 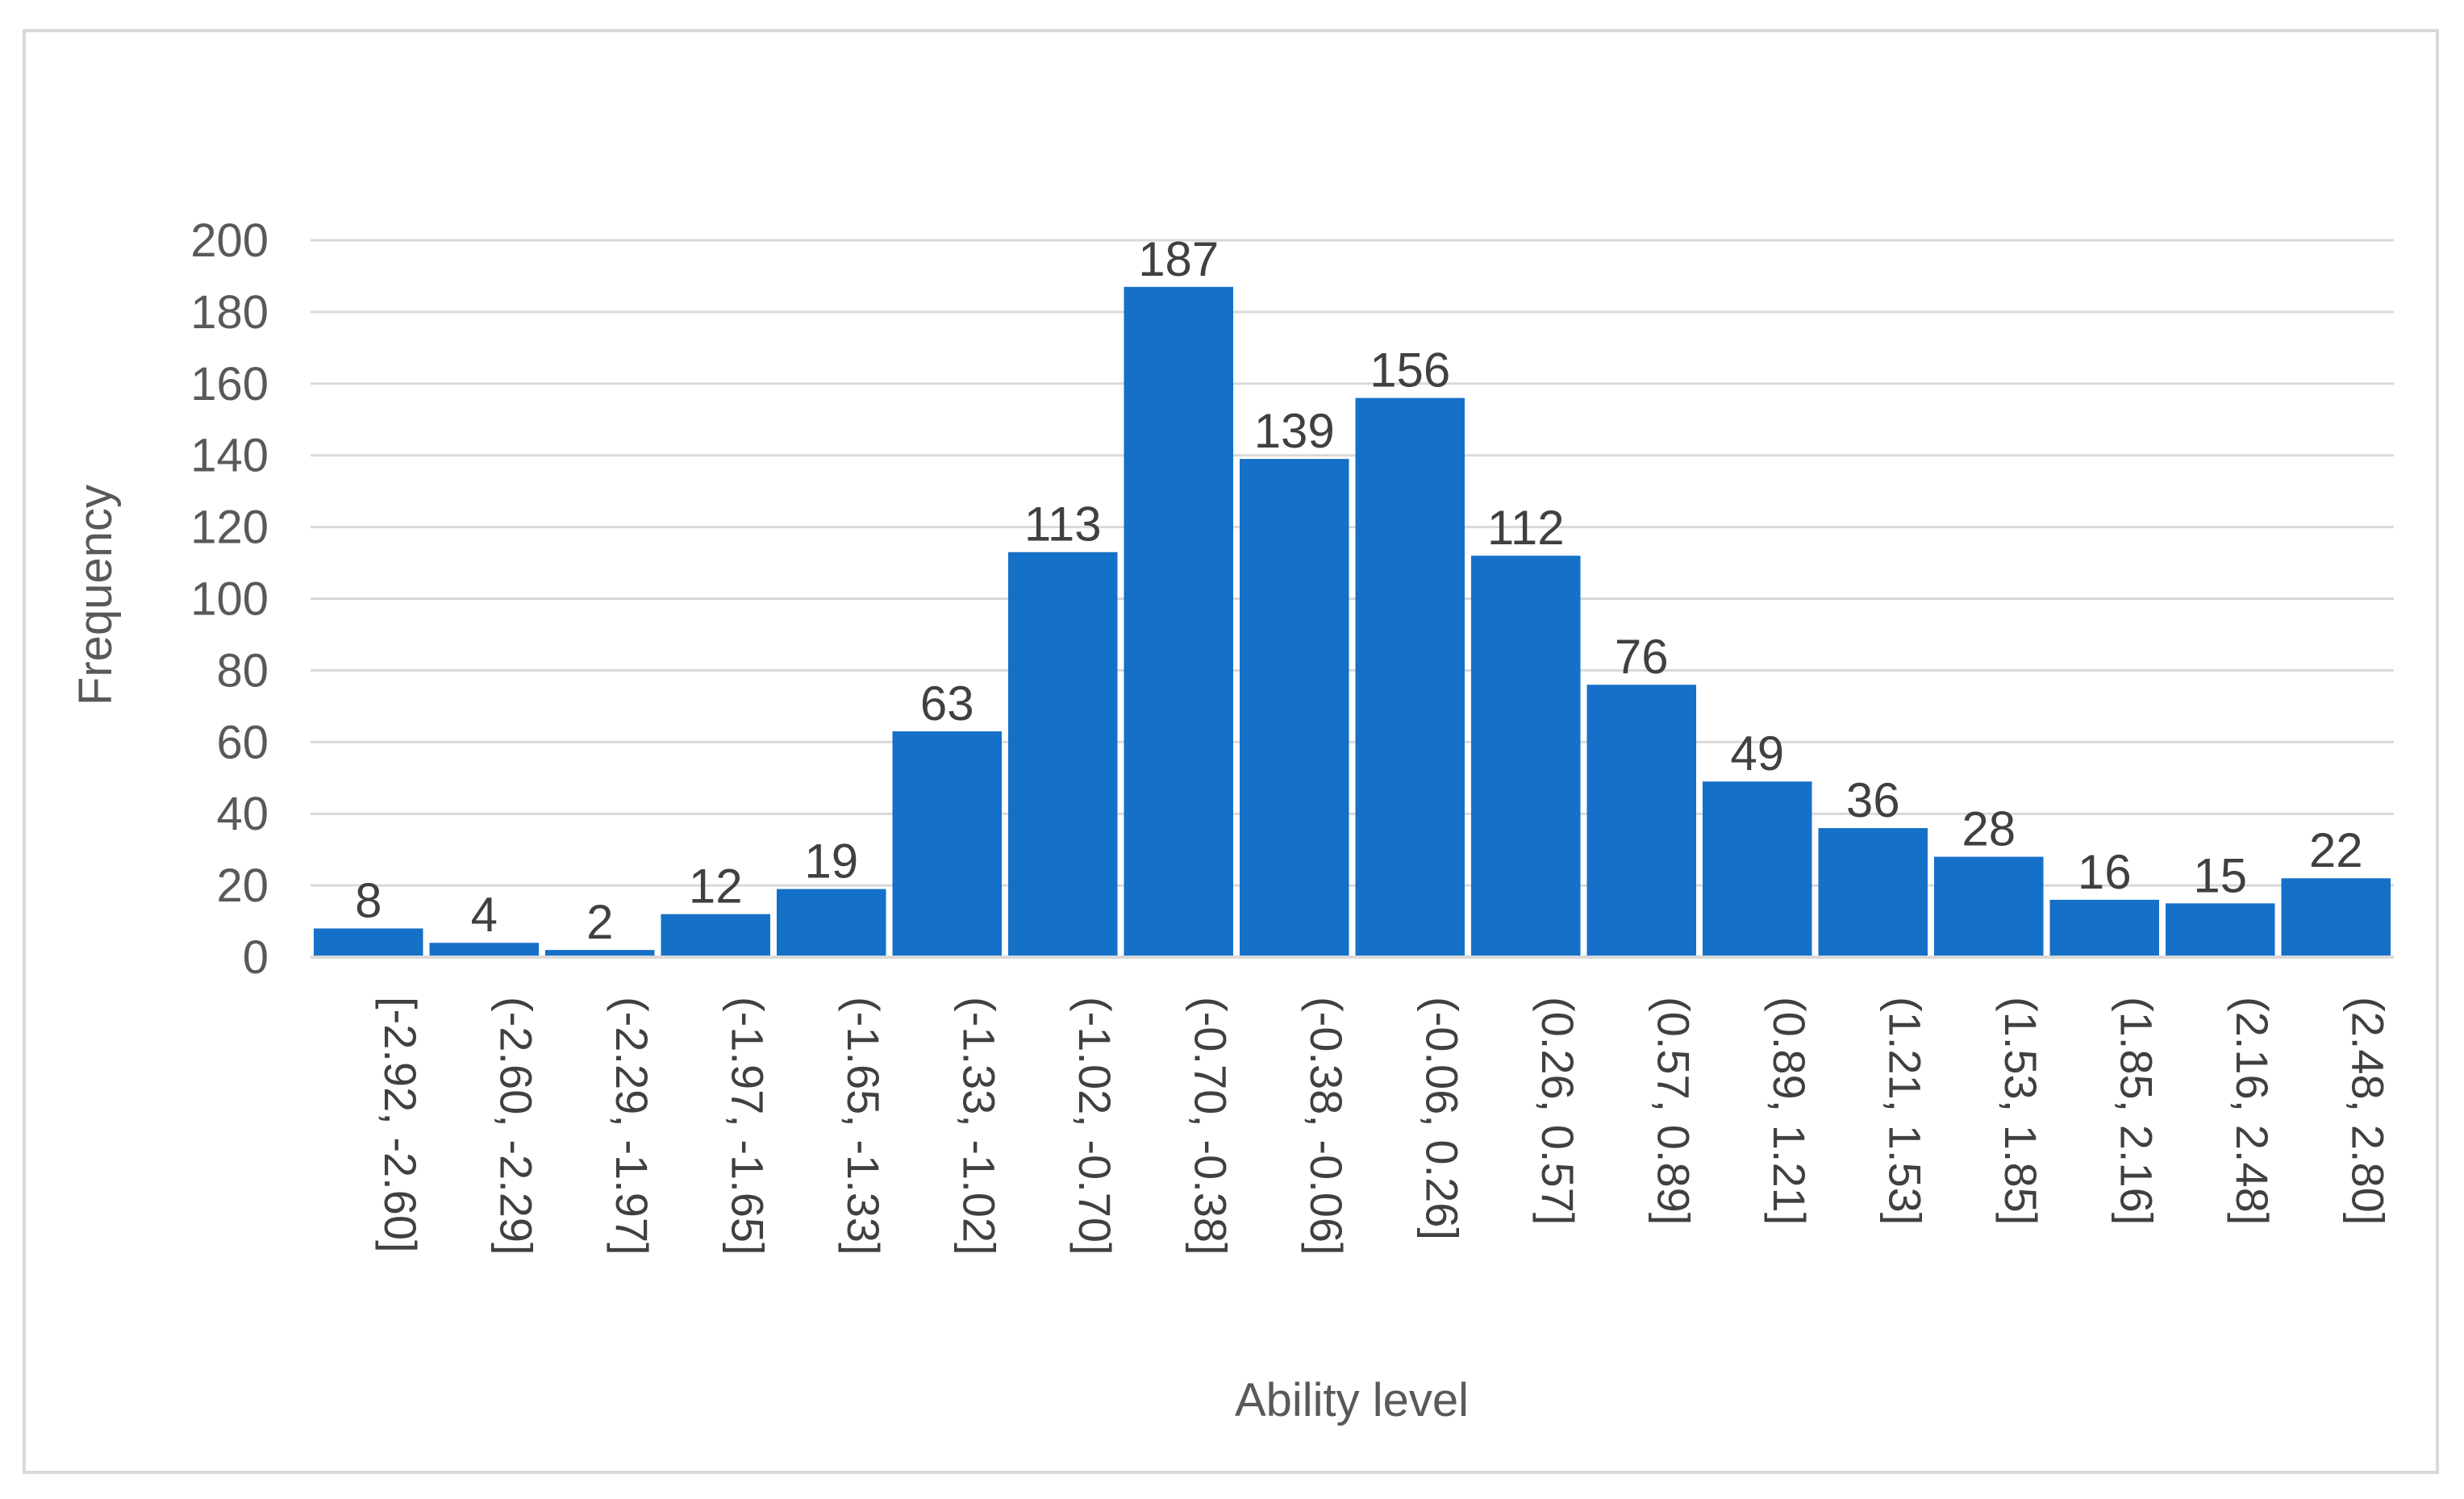 What do you see at coordinates (1294, 431) in the screenshot?
I see `bar-value-label: 139` at bounding box center [1294, 431].